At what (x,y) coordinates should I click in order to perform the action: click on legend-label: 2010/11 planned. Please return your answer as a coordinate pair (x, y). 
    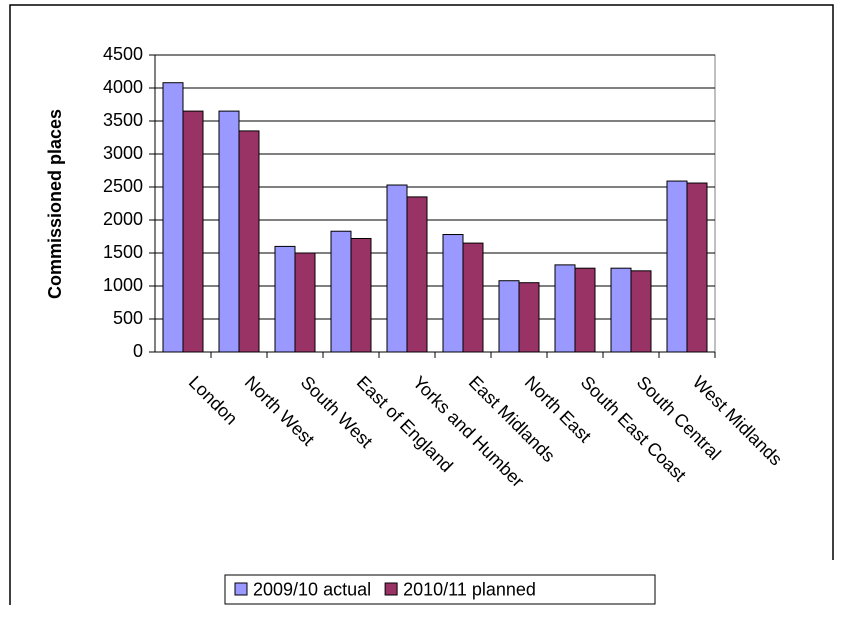
    Looking at the image, I should click on (469, 589).